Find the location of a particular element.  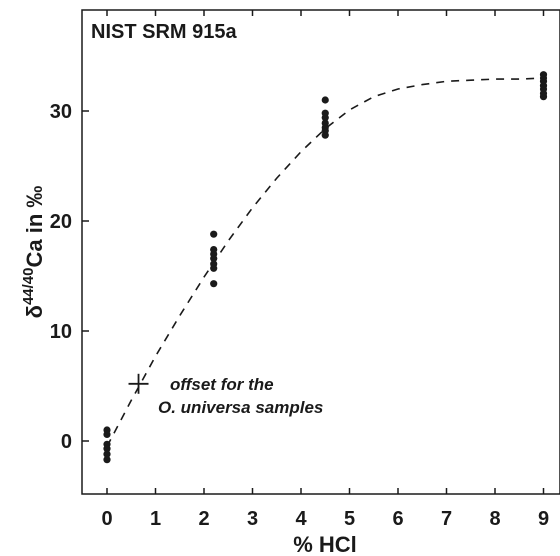

x-tick-label-0: 0 is located at coordinates (106, 519).